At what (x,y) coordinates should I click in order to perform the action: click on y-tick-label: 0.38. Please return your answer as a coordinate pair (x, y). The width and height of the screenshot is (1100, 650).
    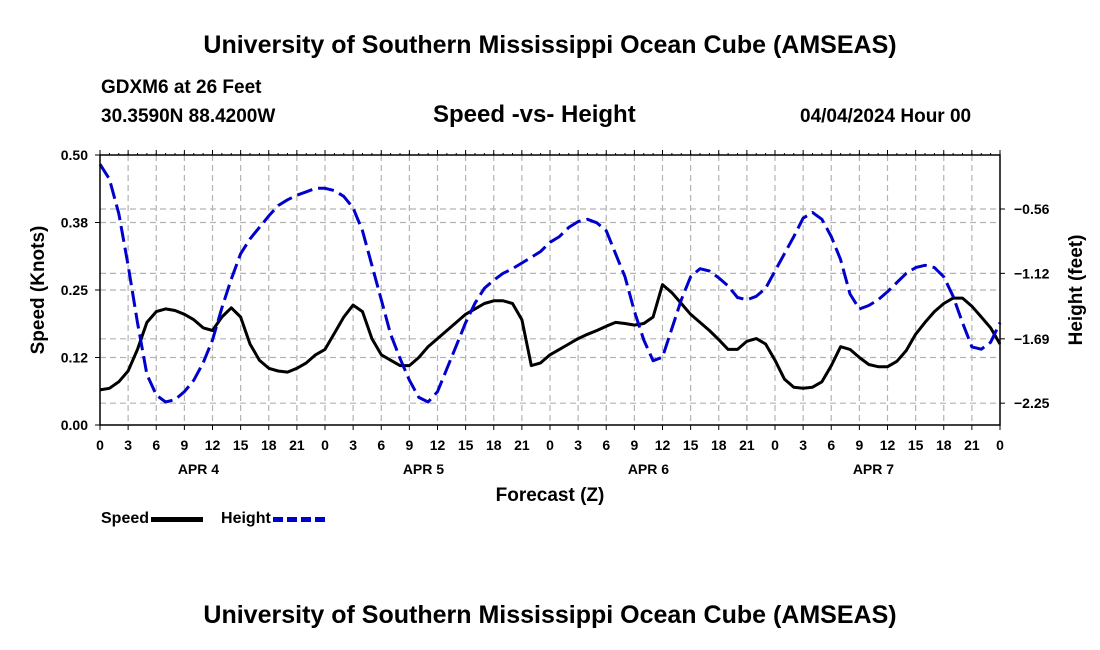
    Looking at the image, I should click on (74, 223).